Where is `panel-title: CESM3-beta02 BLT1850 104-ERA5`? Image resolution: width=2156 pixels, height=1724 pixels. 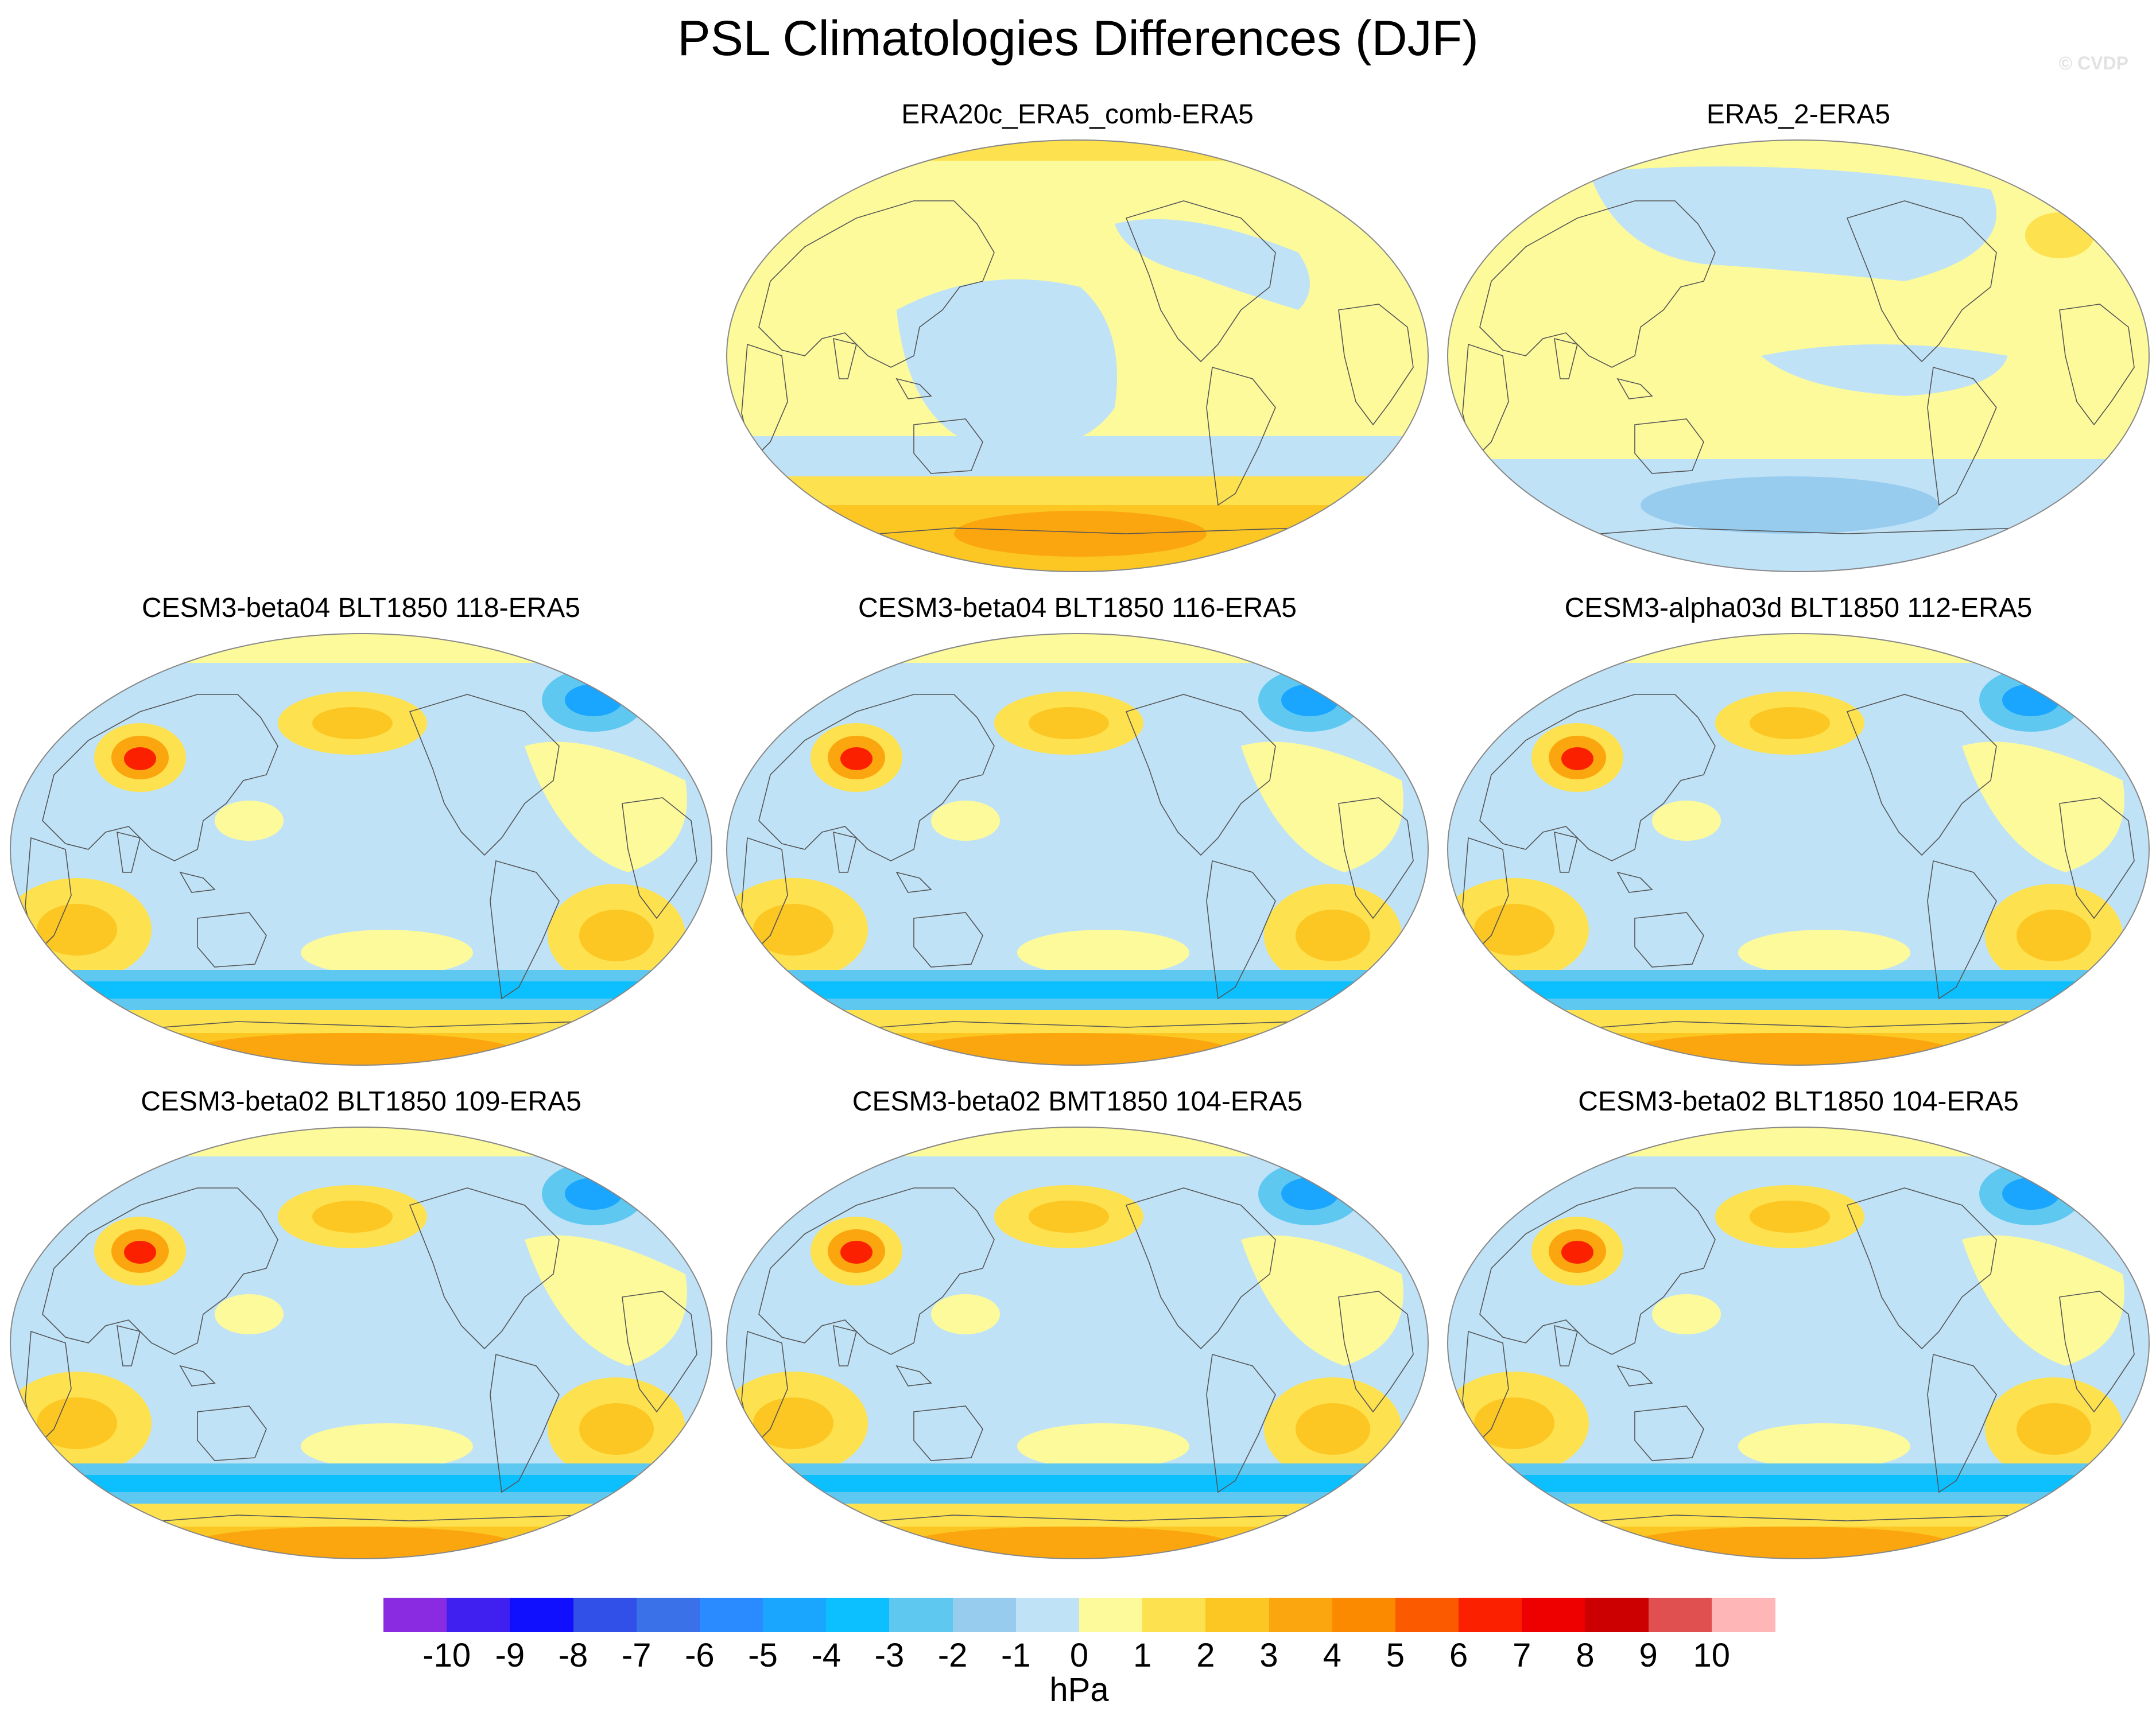
panel-title: CESM3-beta02 BLT1850 104-ERA5 is located at coordinates (1798, 1101).